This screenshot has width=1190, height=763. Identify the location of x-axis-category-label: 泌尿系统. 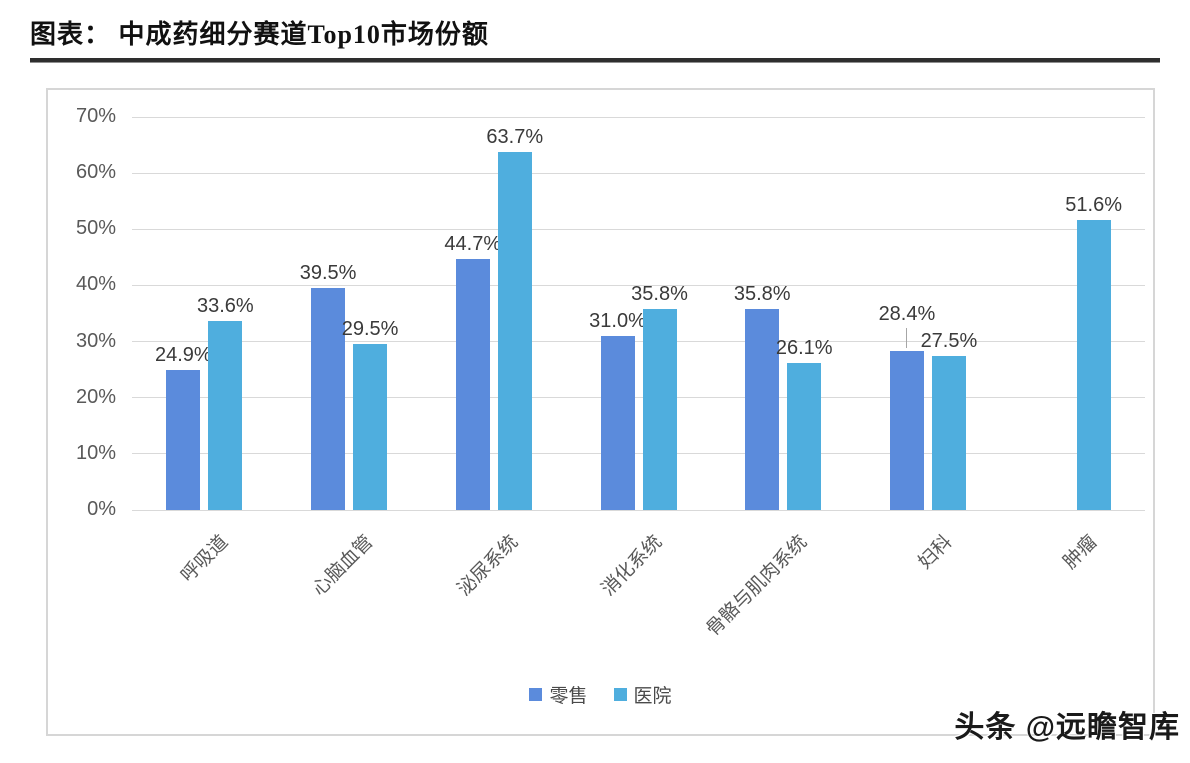
(488, 566).